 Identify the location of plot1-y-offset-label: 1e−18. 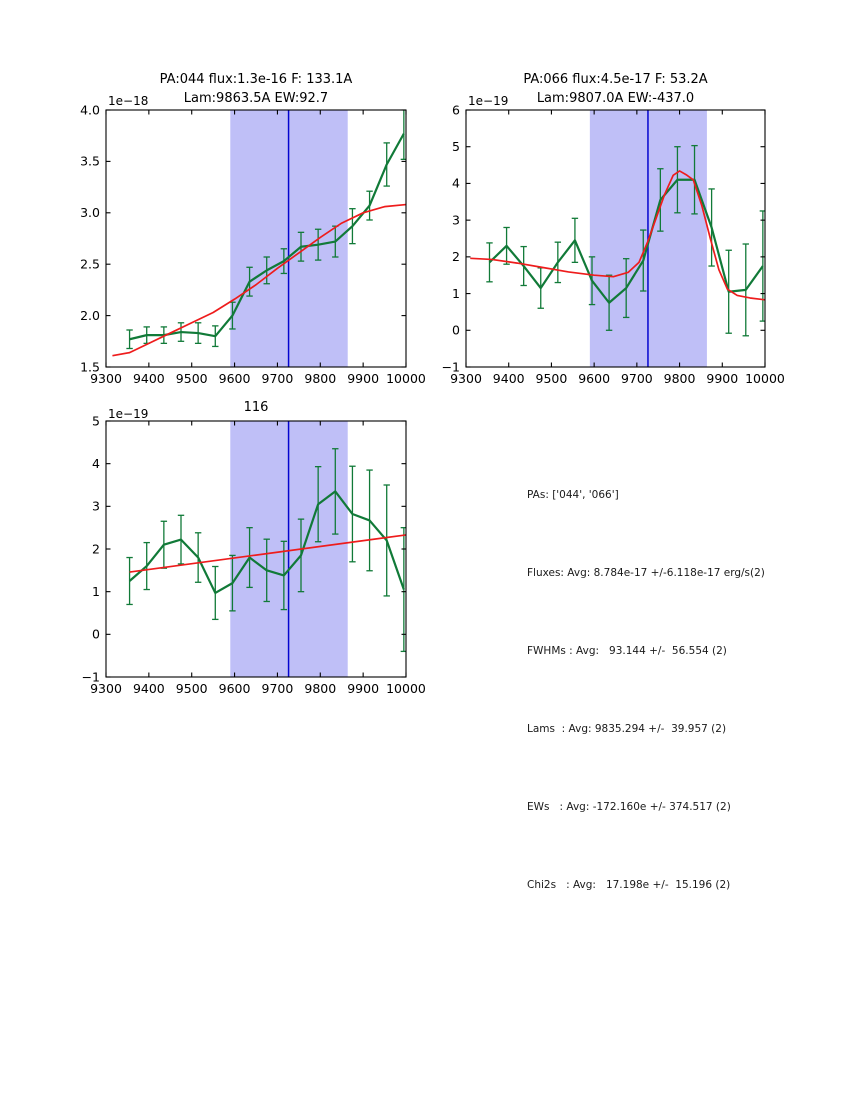
(128, 101).